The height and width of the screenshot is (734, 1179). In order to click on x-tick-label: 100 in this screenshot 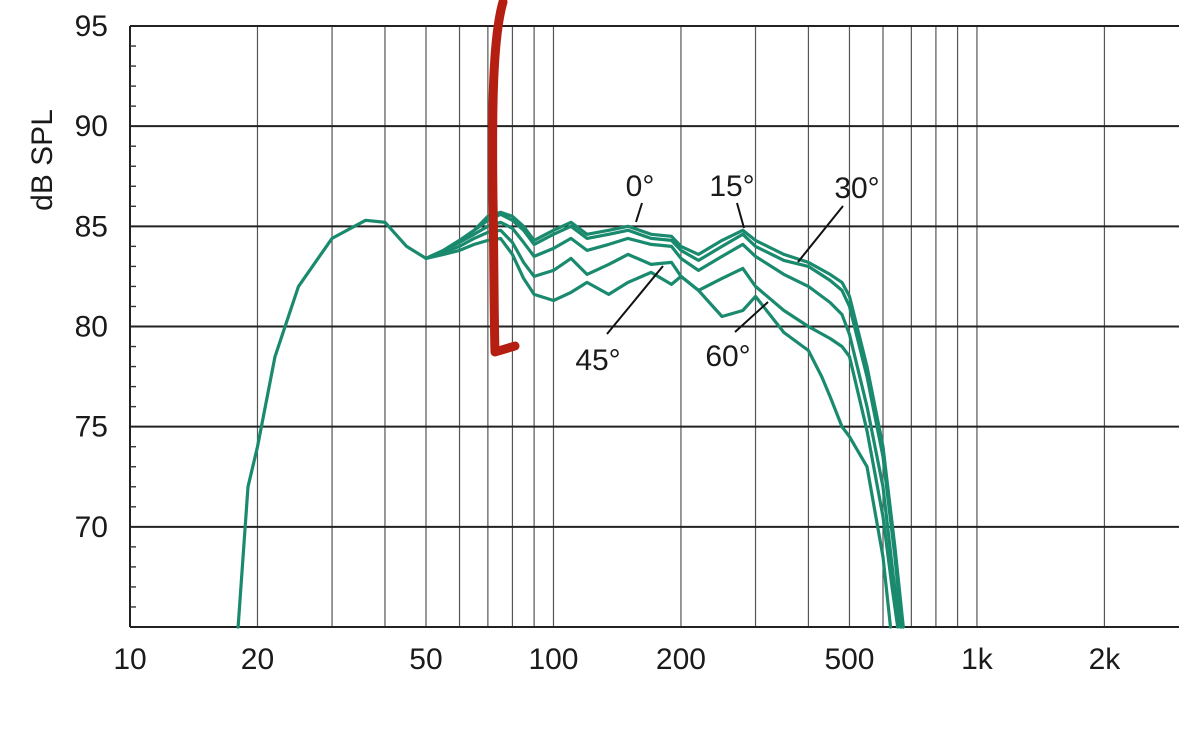, I will do `click(553, 659)`.